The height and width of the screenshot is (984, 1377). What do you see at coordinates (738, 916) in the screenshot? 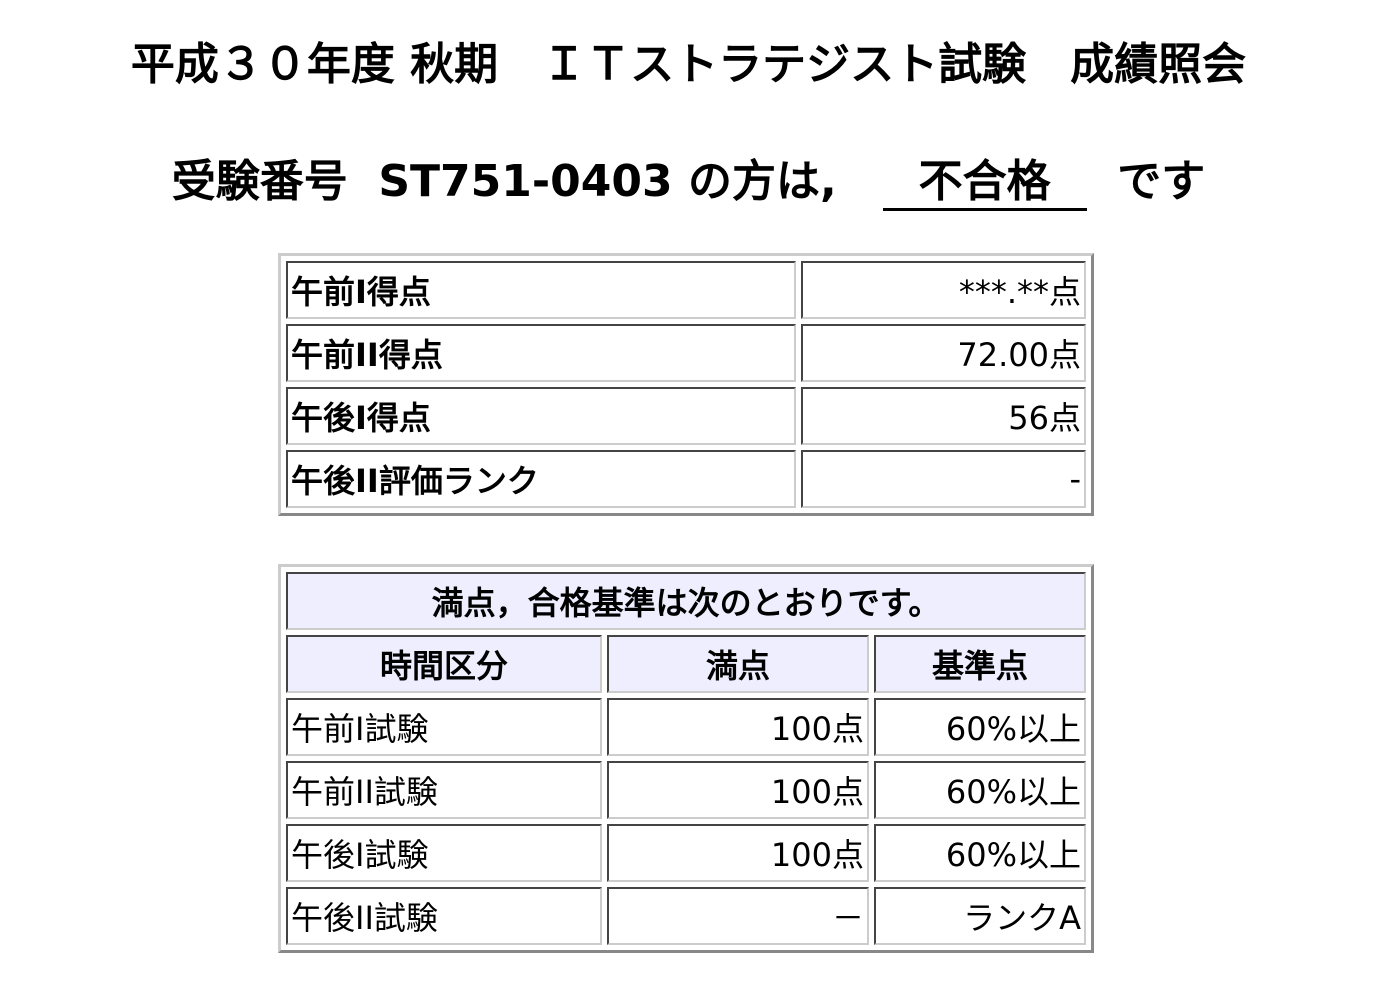
I see `max-cell: －` at bounding box center [738, 916].